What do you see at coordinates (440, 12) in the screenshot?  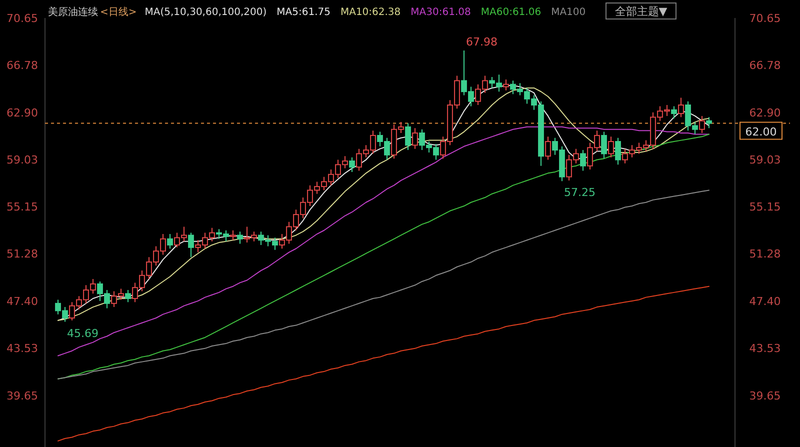 I see `text: MA30:61.08` at bounding box center [440, 12].